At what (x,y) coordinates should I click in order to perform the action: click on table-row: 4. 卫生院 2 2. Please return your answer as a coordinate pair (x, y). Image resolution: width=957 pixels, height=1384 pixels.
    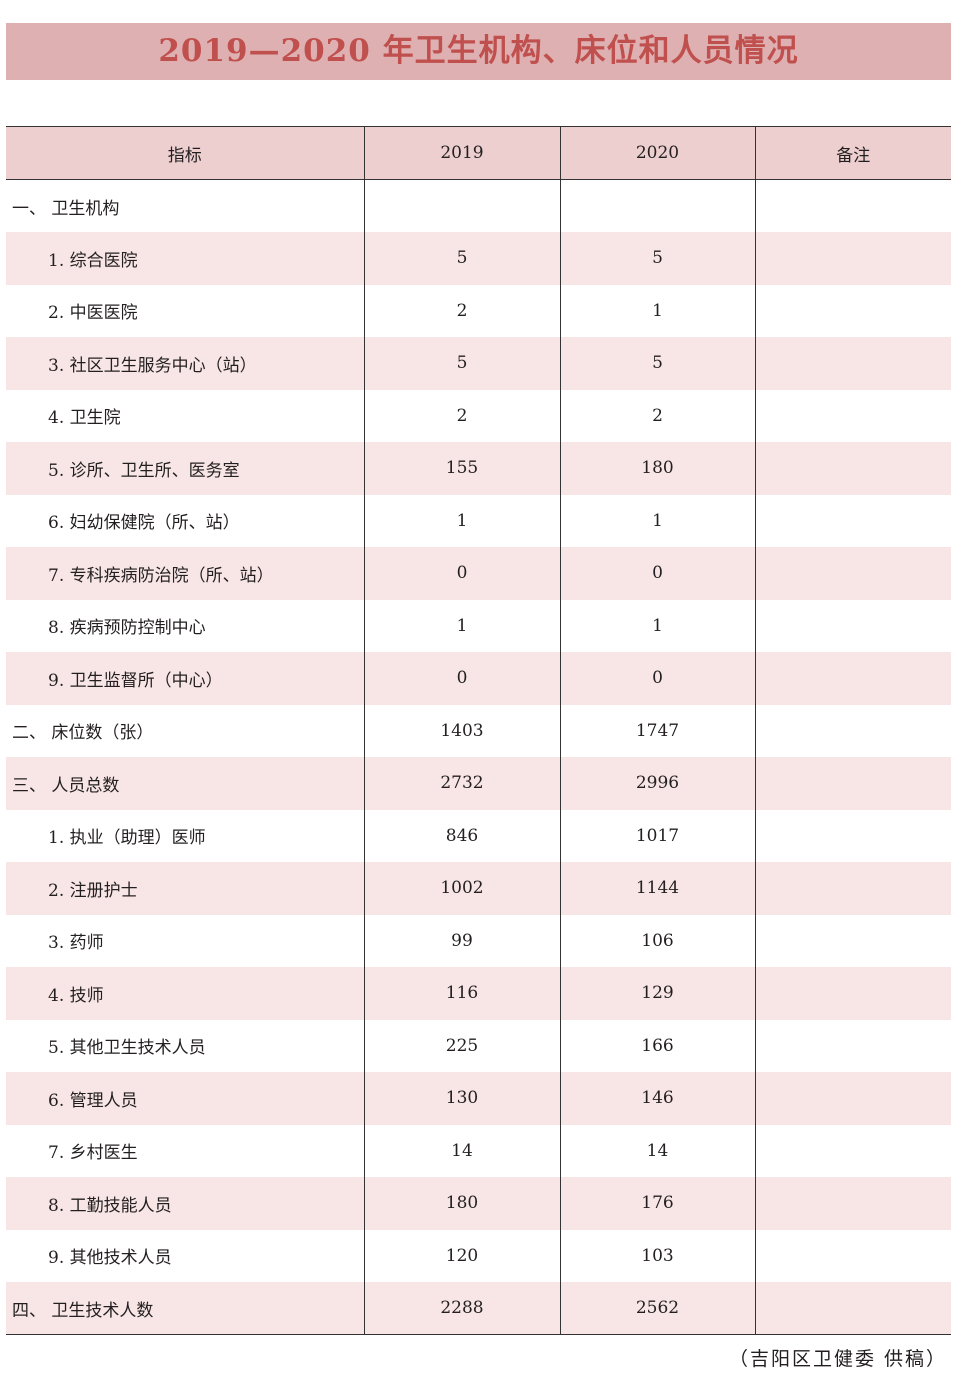
    Looking at the image, I should click on (478, 415).